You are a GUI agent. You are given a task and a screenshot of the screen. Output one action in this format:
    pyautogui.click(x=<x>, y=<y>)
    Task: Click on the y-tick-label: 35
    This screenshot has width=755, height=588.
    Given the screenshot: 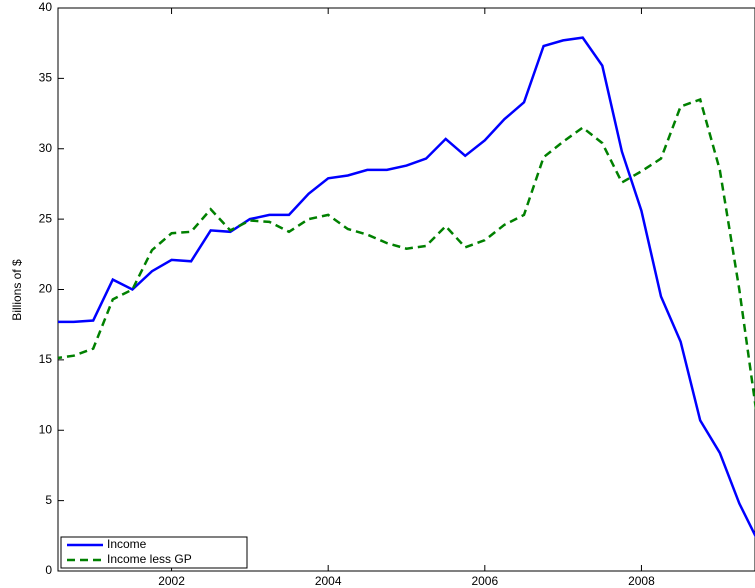 What is the action you would take?
    pyautogui.click(x=46, y=78)
    